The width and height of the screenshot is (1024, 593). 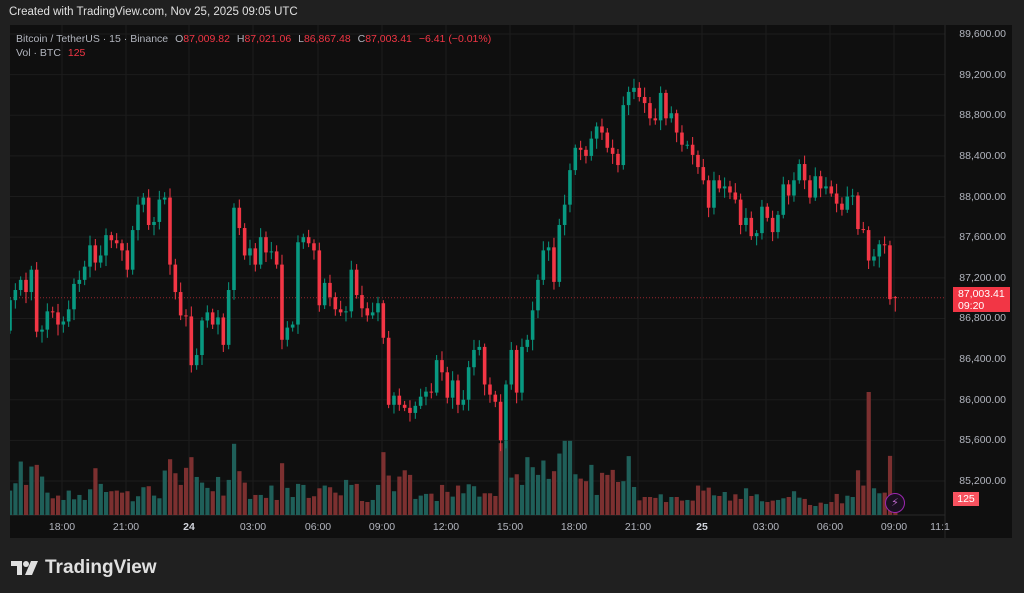 I want to click on lightning-icon: ⚡, so click(x=895, y=503).